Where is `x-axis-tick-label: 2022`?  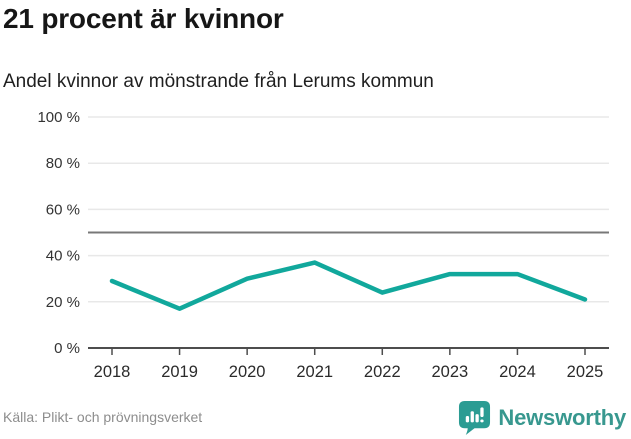 x-axis-tick-label: 2022 is located at coordinates (382, 372).